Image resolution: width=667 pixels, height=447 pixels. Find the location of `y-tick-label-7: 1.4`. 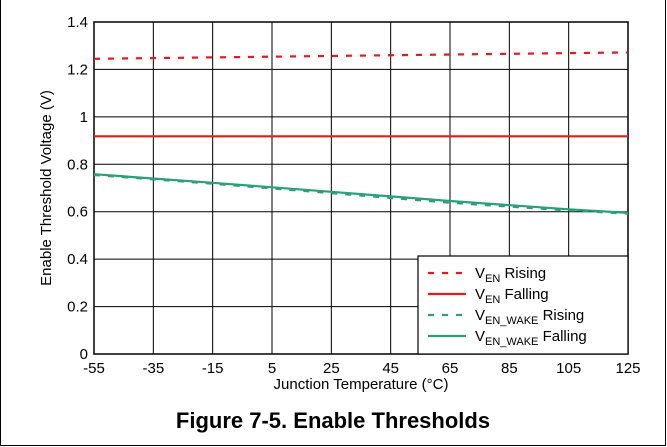

y-tick-label-7: 1.4 is located at coordinates (77, 22).